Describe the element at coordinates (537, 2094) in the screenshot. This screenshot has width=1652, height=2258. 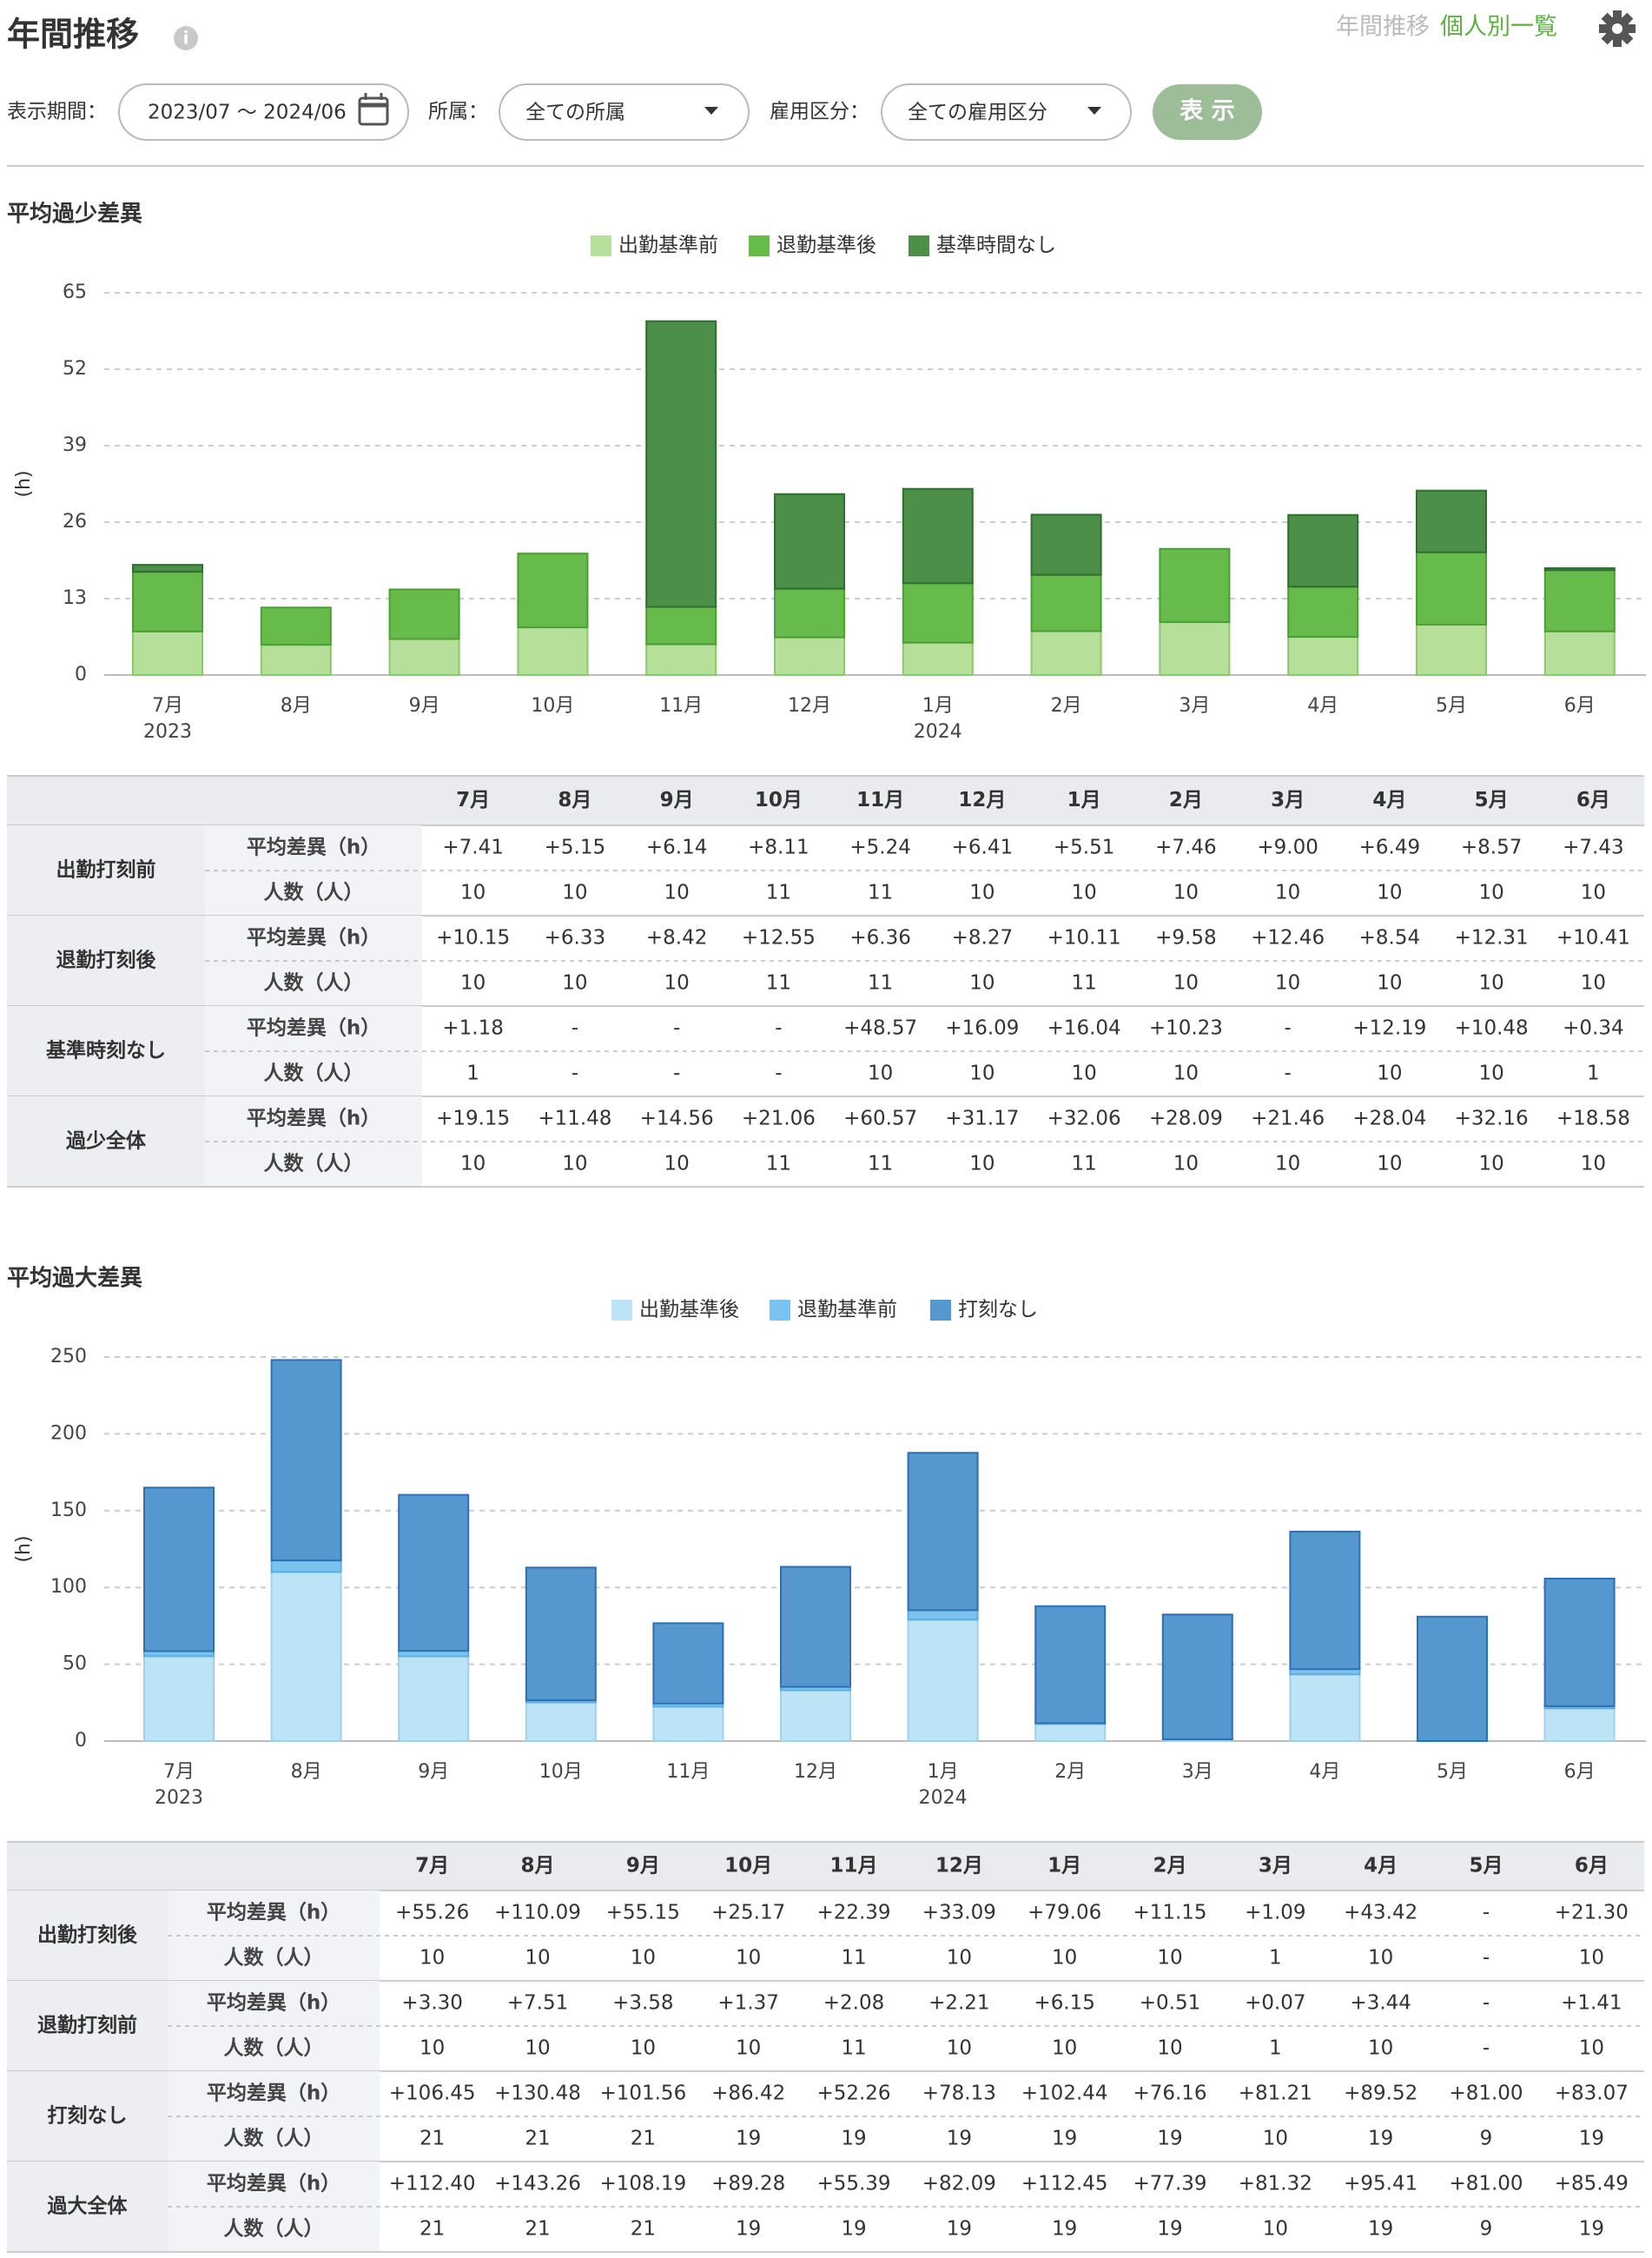
I see `table-cell: +130.48` at that location.